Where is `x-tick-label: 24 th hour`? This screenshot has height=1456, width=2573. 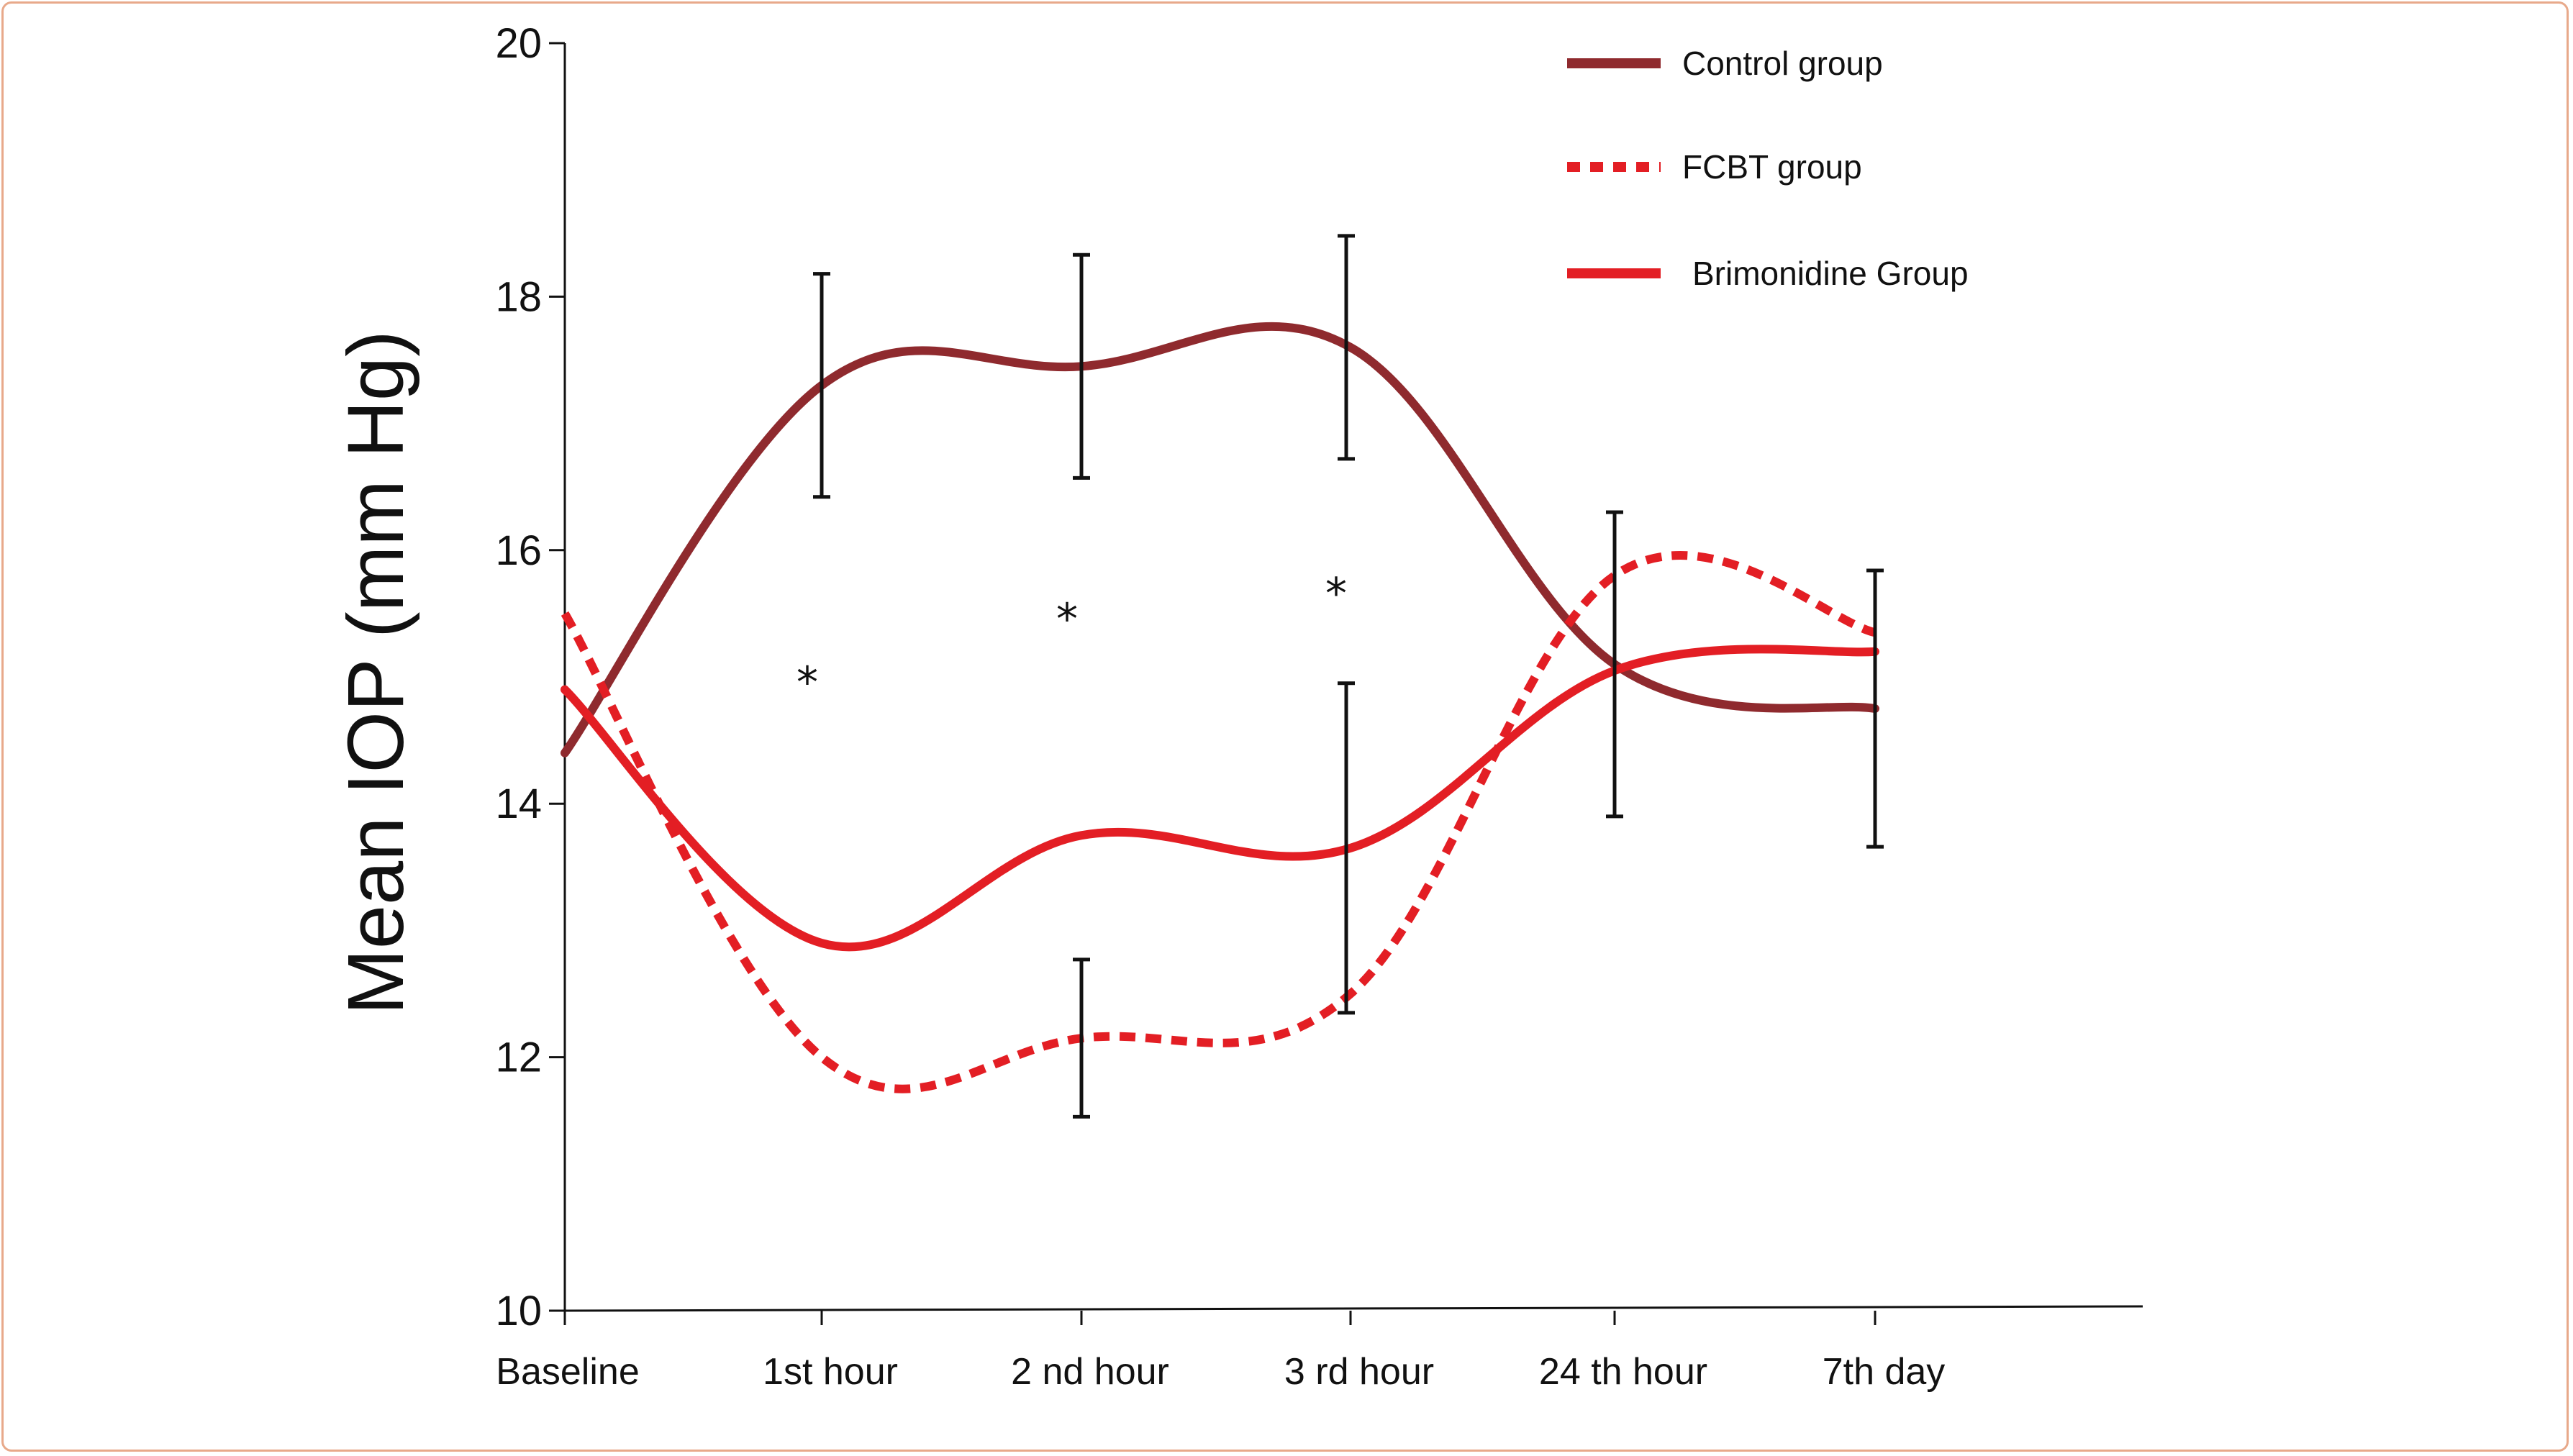
x-tick-label: 24 th hour is located at coordinates (1623, 1372).